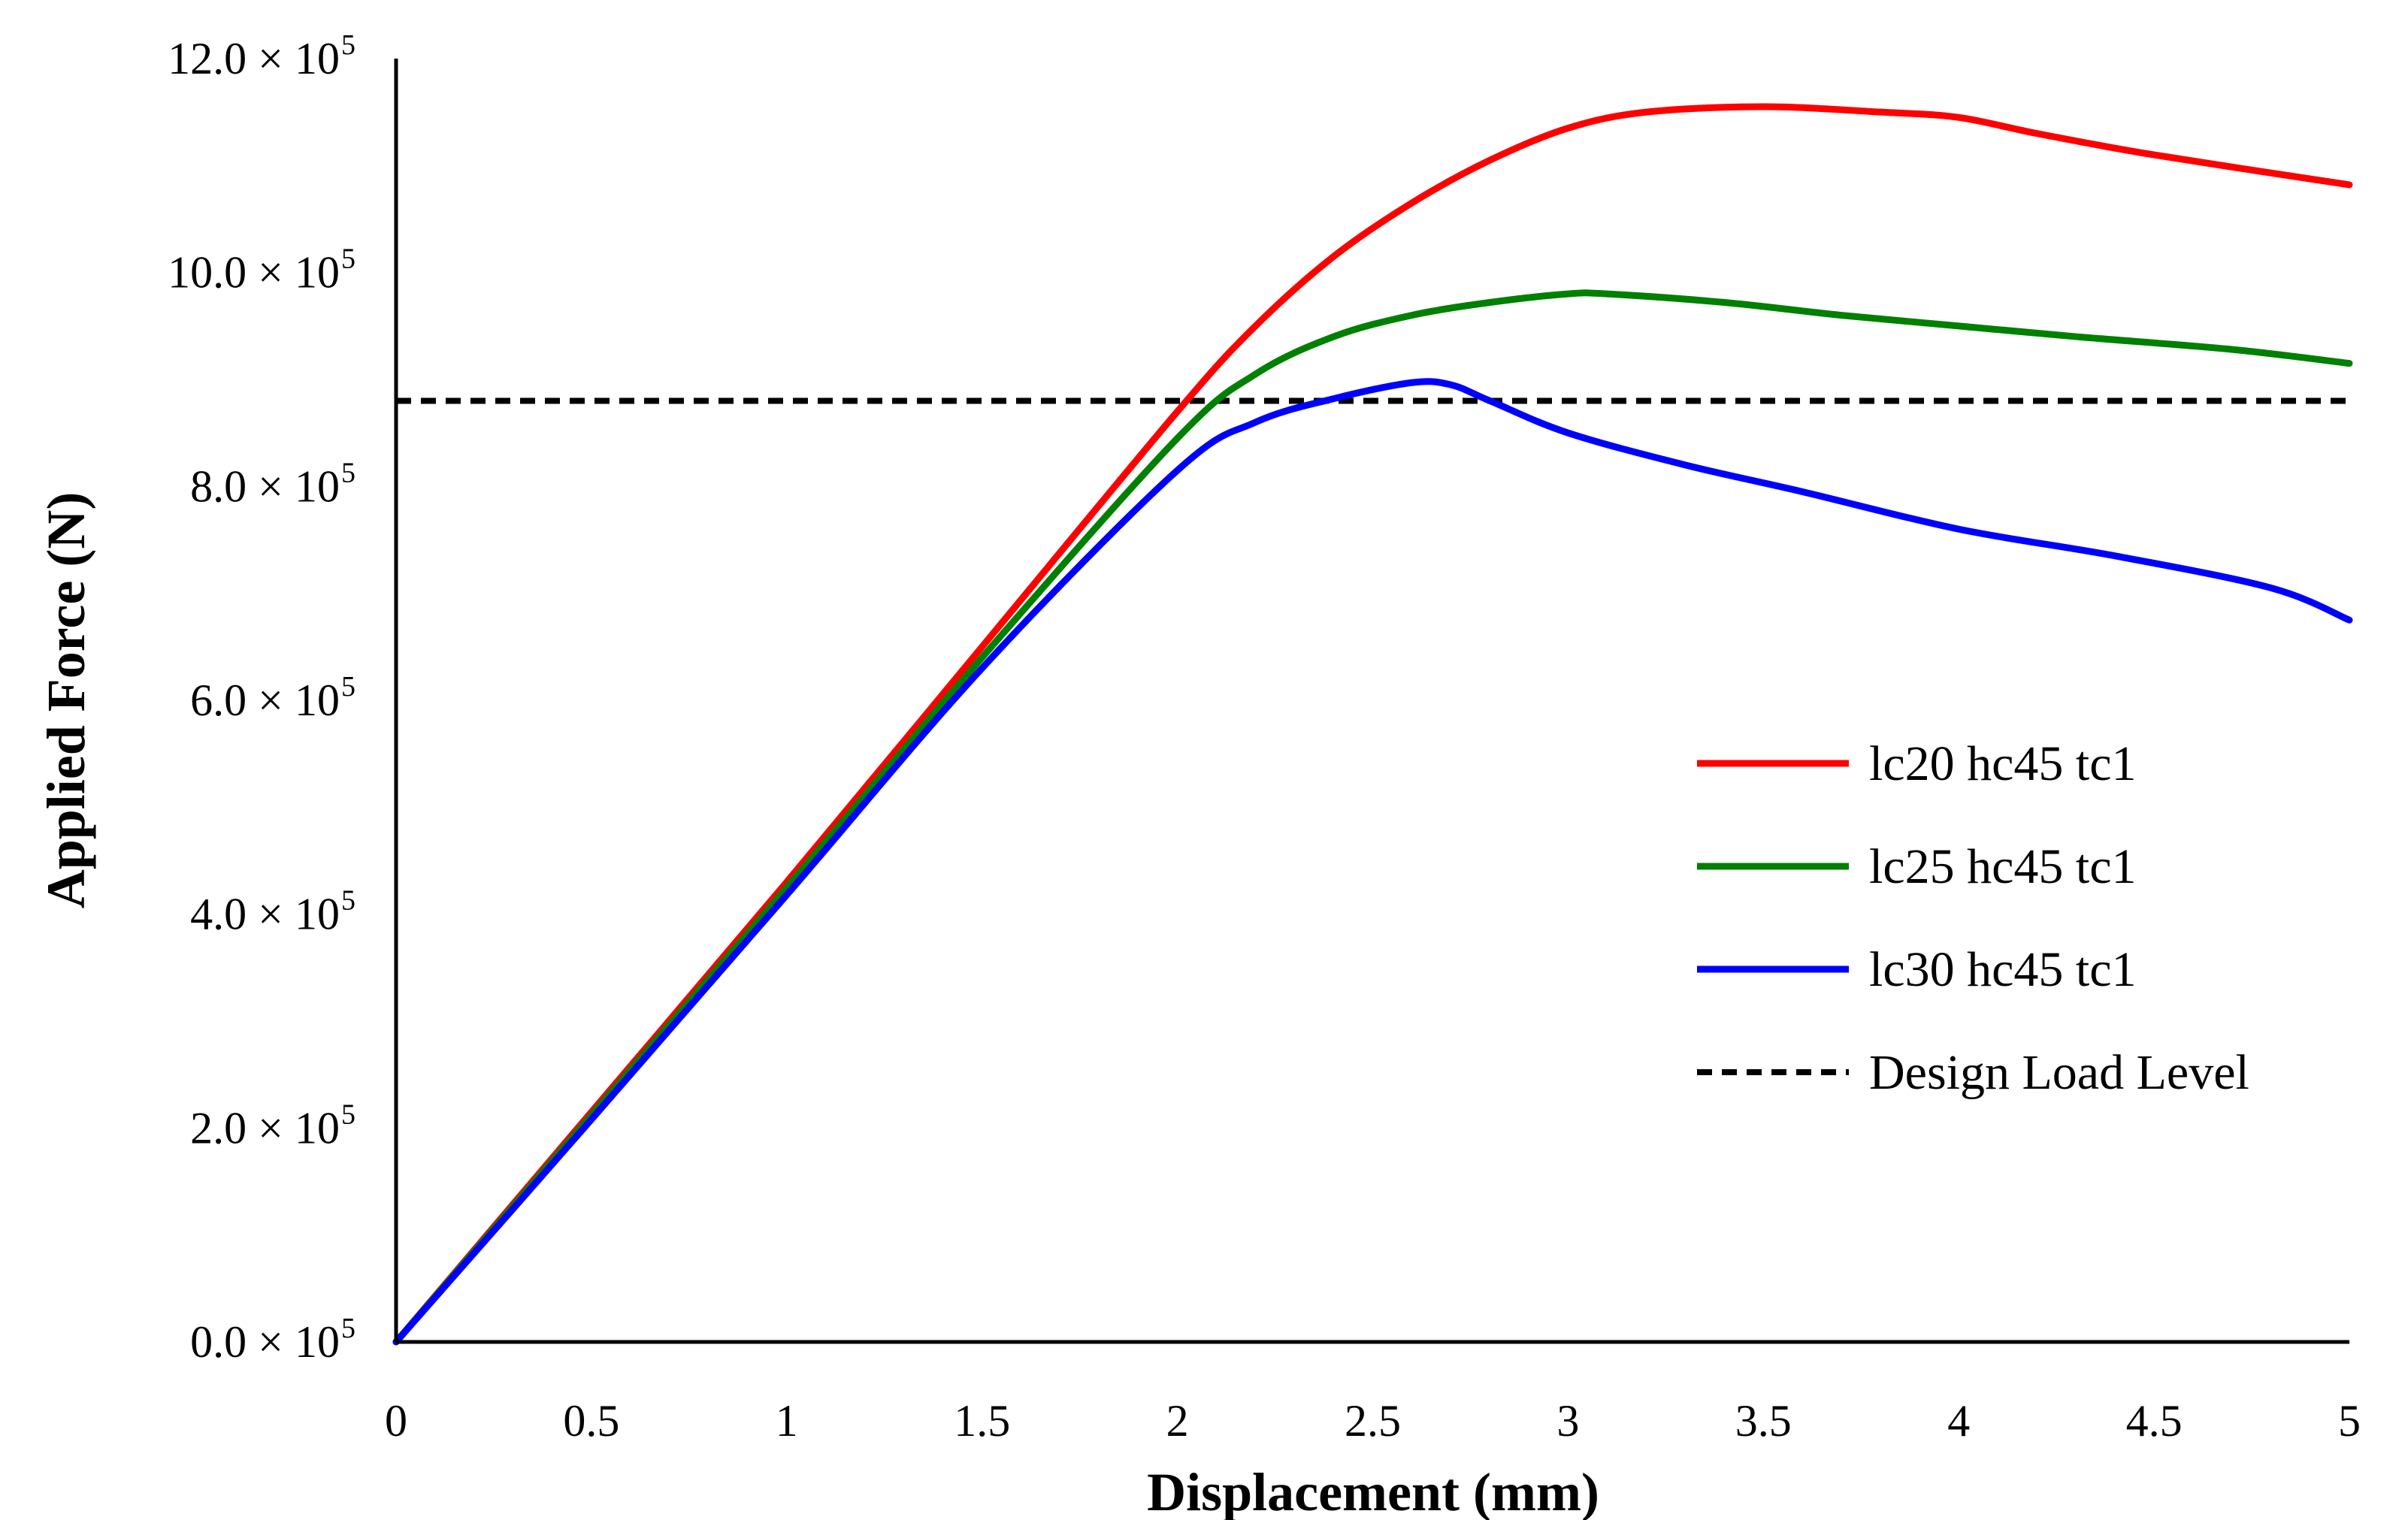 The width and height of the screenshot is (2408, 1520). What do you see at coordinates (2154, 1421) in the screenshot?
I see `x-tick-label: 4.5` at bounding box center [2154, 1421].